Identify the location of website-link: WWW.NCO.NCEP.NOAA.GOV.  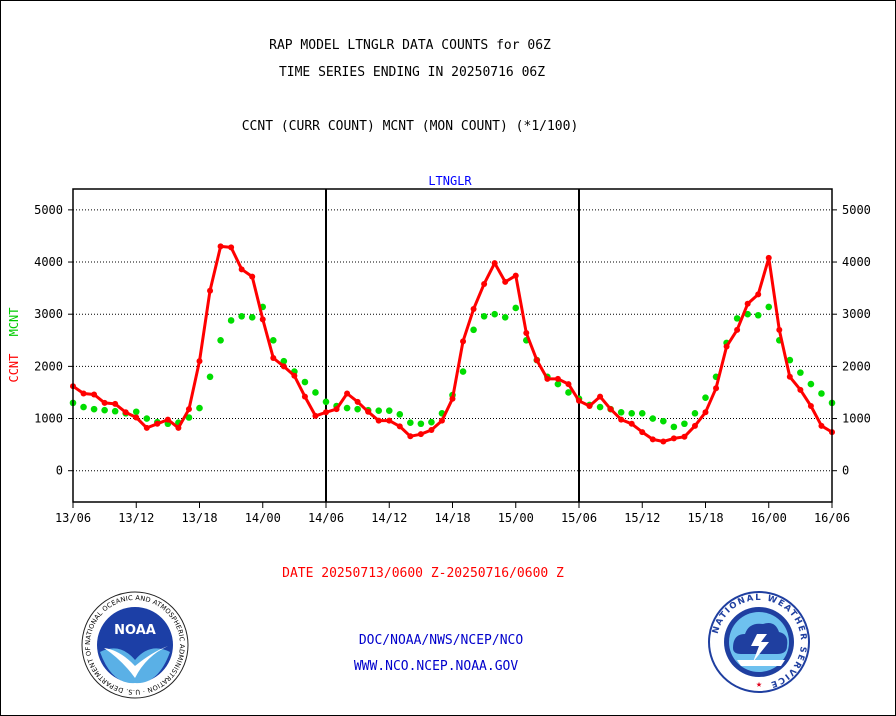
(436, 666).